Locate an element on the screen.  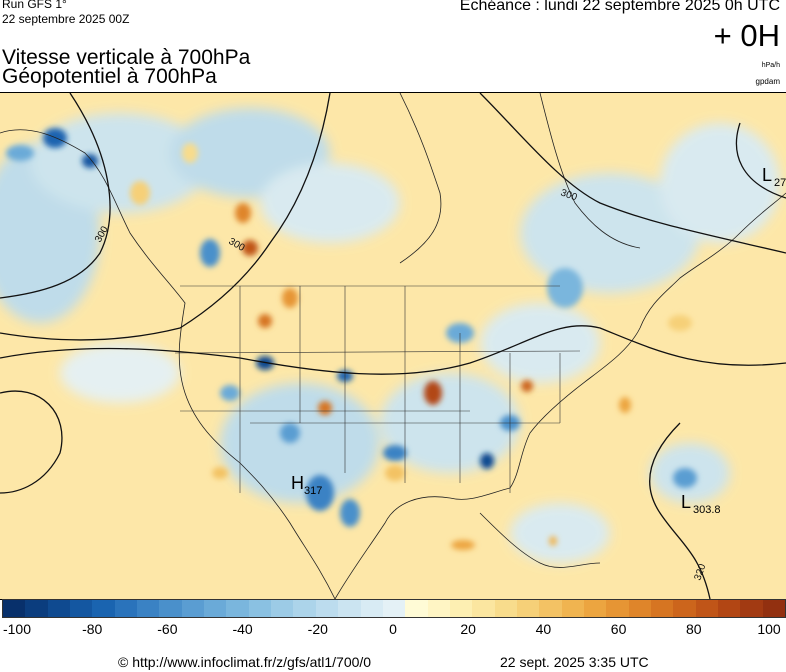
forecast-offset: + 0H is located at coordinates (746, 35).